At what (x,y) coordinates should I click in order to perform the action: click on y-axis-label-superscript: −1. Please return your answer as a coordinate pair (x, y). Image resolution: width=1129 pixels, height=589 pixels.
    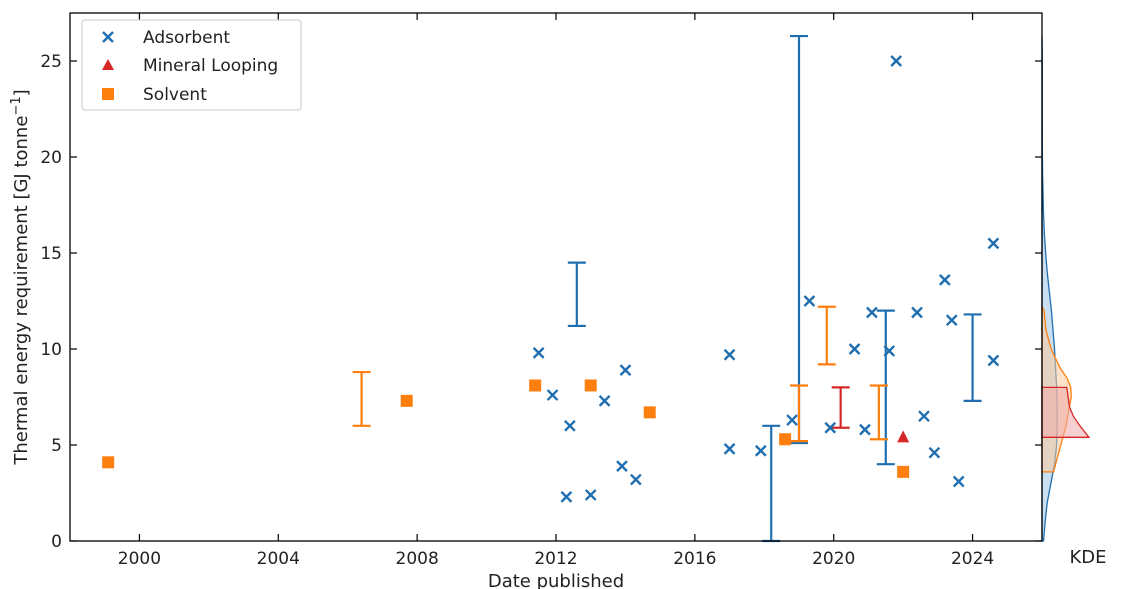
    Looking at the image, I should click on (16, 105).